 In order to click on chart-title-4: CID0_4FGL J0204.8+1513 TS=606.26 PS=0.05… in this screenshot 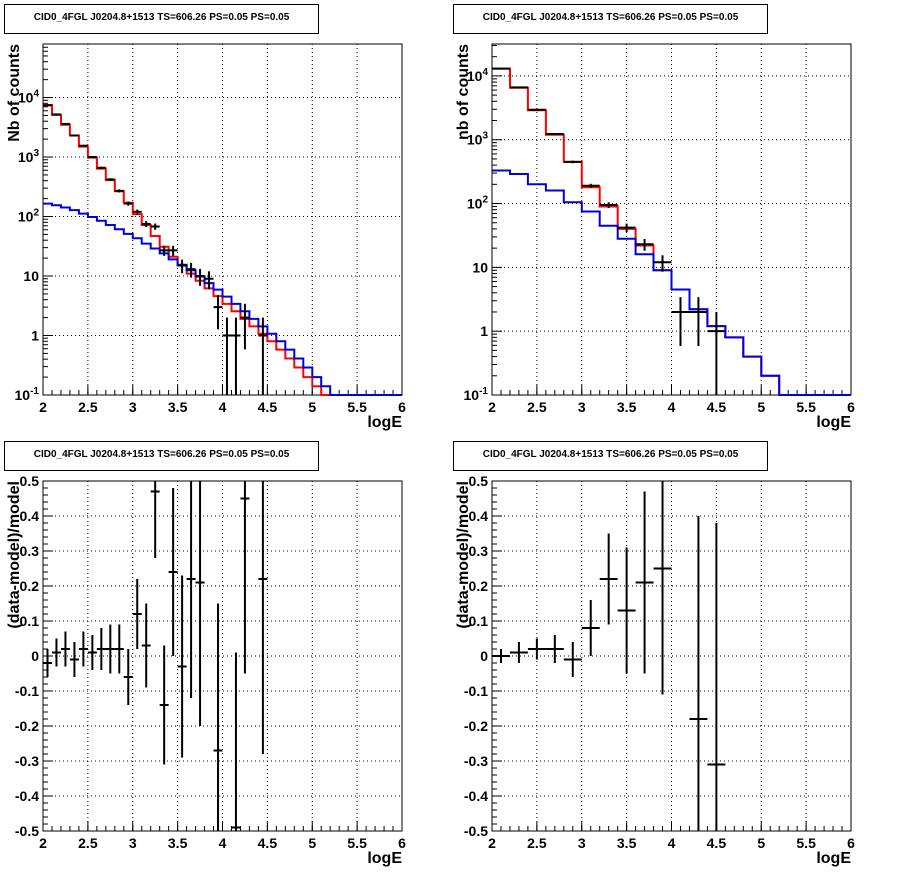, I will do `click(610, 456)`.